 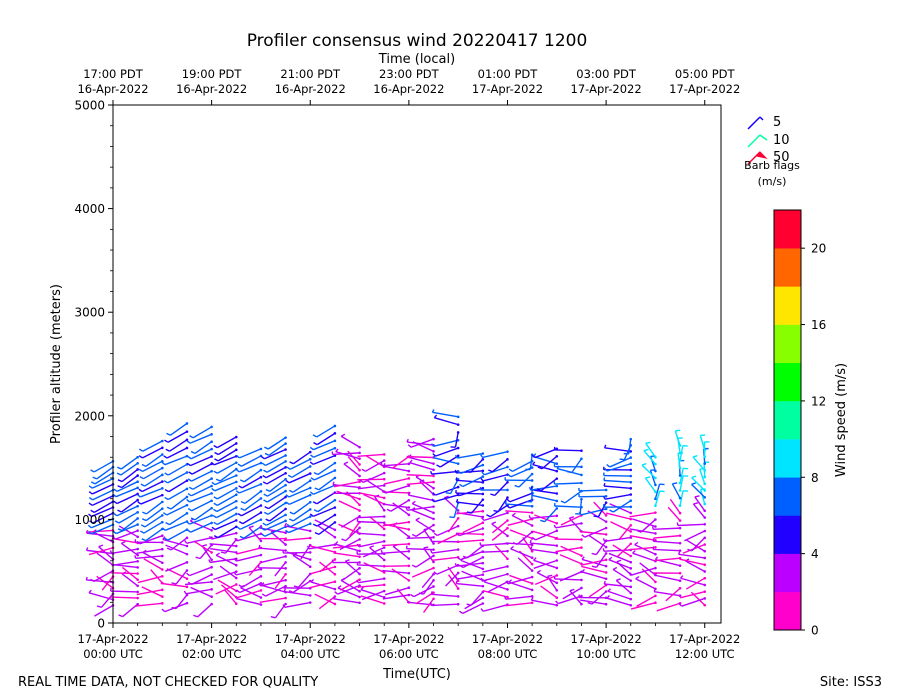 What do you see at coordinates (705, 74) in the screenshot?
I see `top-tick-time: 05:00 PDT` at bounding box center [705, 74].